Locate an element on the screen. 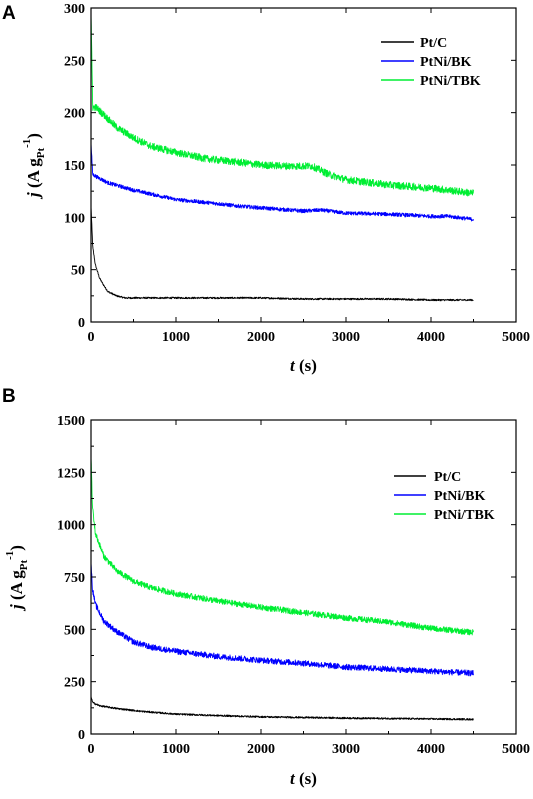 This screenshot has height=799, width=533. panel-a-y-tick-label: 0 is located at coordinates (81, 323).